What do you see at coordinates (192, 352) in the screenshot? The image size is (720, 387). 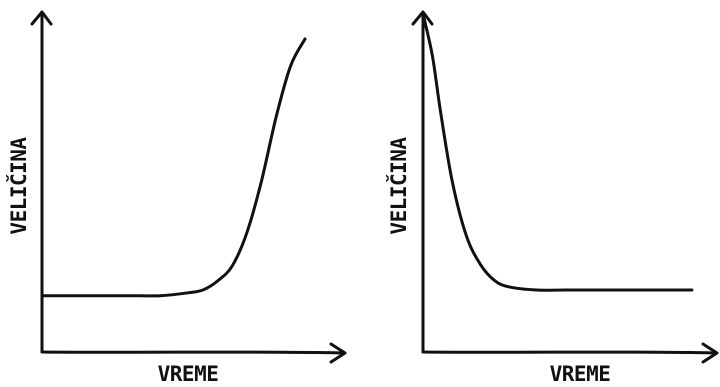 I see `x-axis-left` at bounding box center [192, 352].